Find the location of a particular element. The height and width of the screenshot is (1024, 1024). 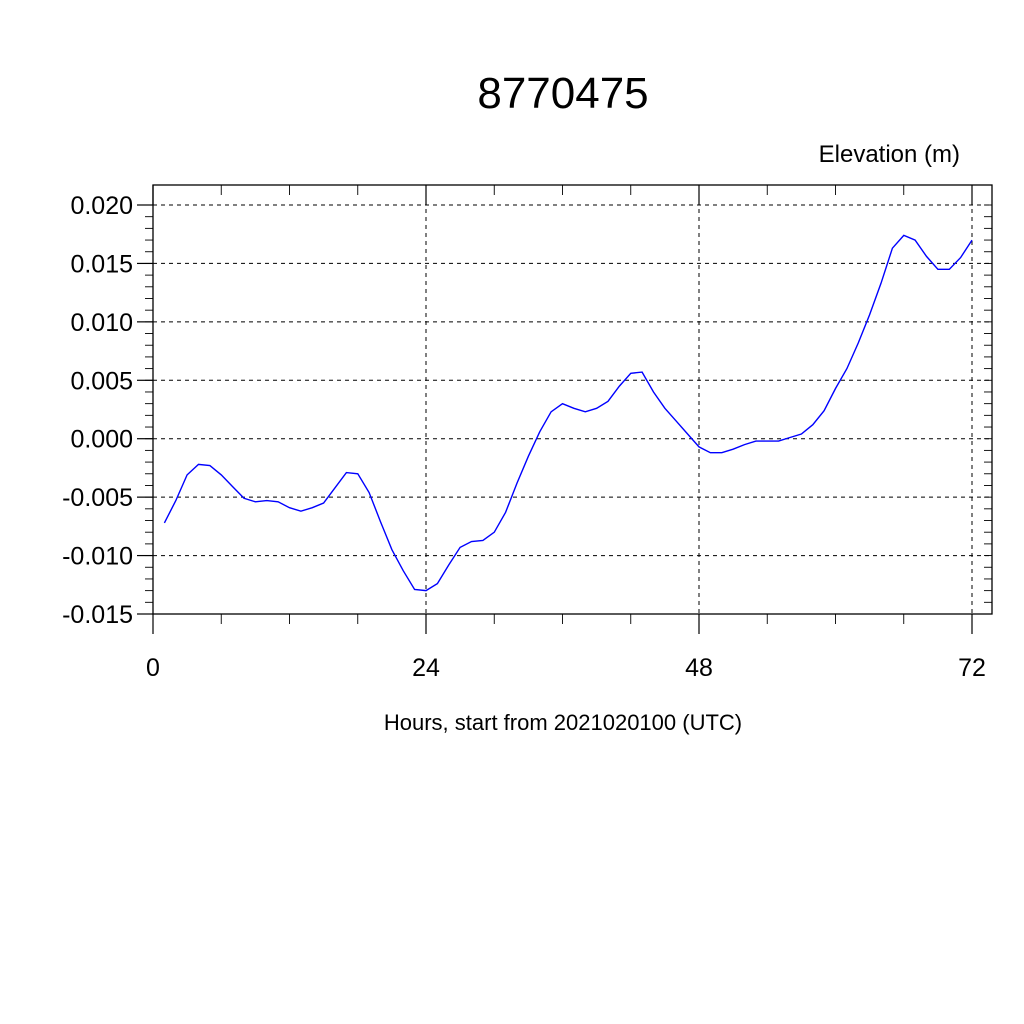

y-tick-label: -0.005 is located at coordinates (97, 498).